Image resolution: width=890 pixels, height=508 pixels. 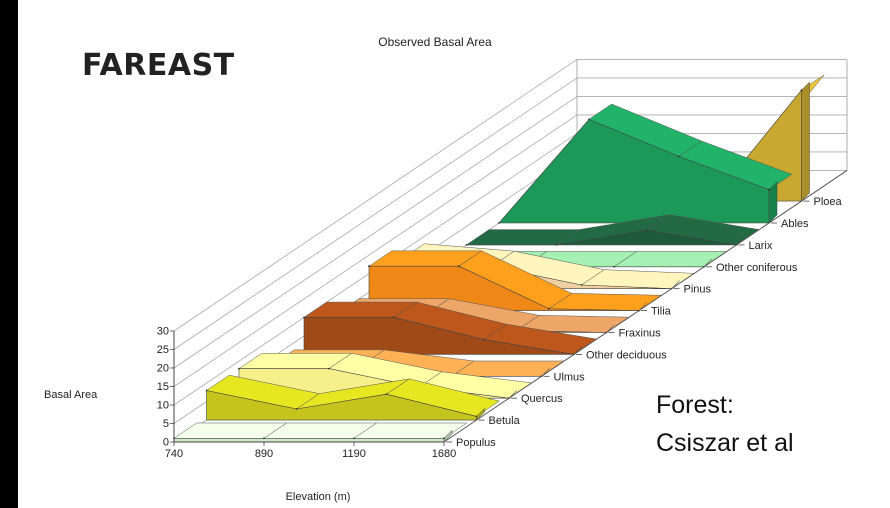 What do you see at coordinates (435, 42) in the screenshot?
I see `chart-title: Observed Basal Area` at bounding box center [435, 42].